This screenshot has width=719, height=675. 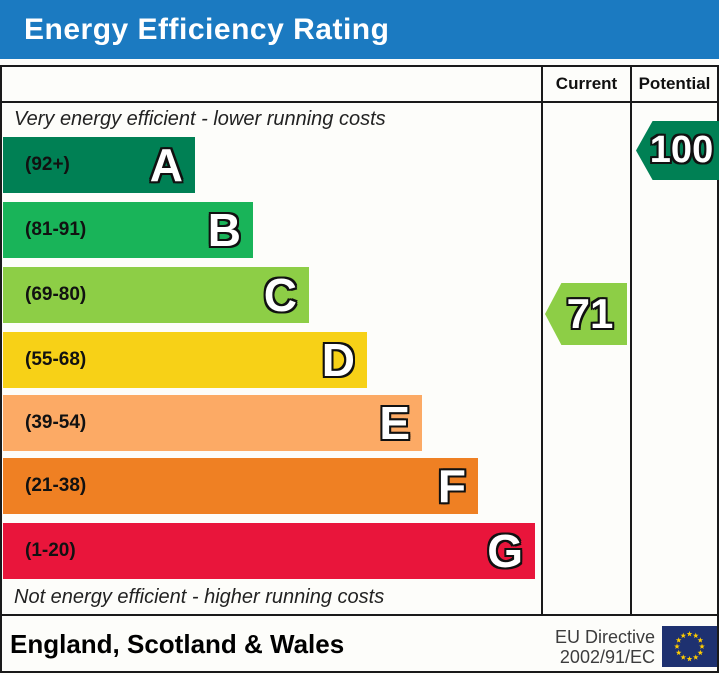 I want to click on band-row-C: (69-80) C, so click(x=156, y=295).